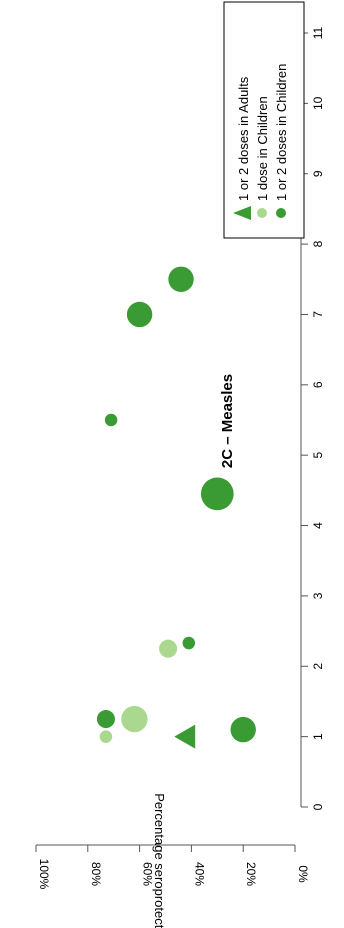 The image size is (344, 928). What do you see at coordinates (227, 421) in the screenshot?
I see `chart-title: 2C – Measles` at bounding box center [227, 421].